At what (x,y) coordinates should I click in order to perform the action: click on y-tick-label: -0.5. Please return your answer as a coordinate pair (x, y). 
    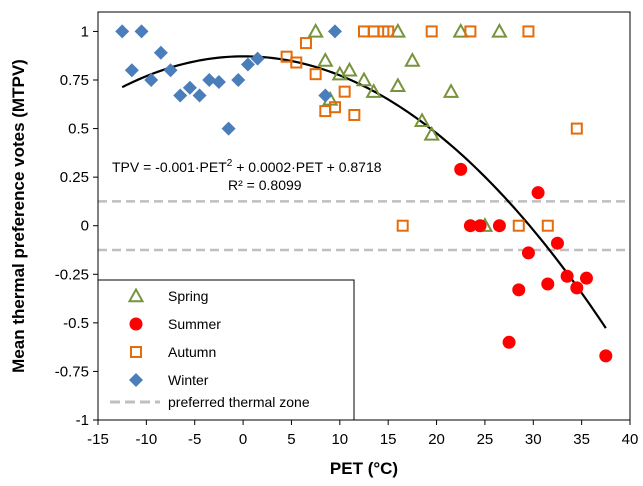
    Looking at the image, I should click on (76, 323).